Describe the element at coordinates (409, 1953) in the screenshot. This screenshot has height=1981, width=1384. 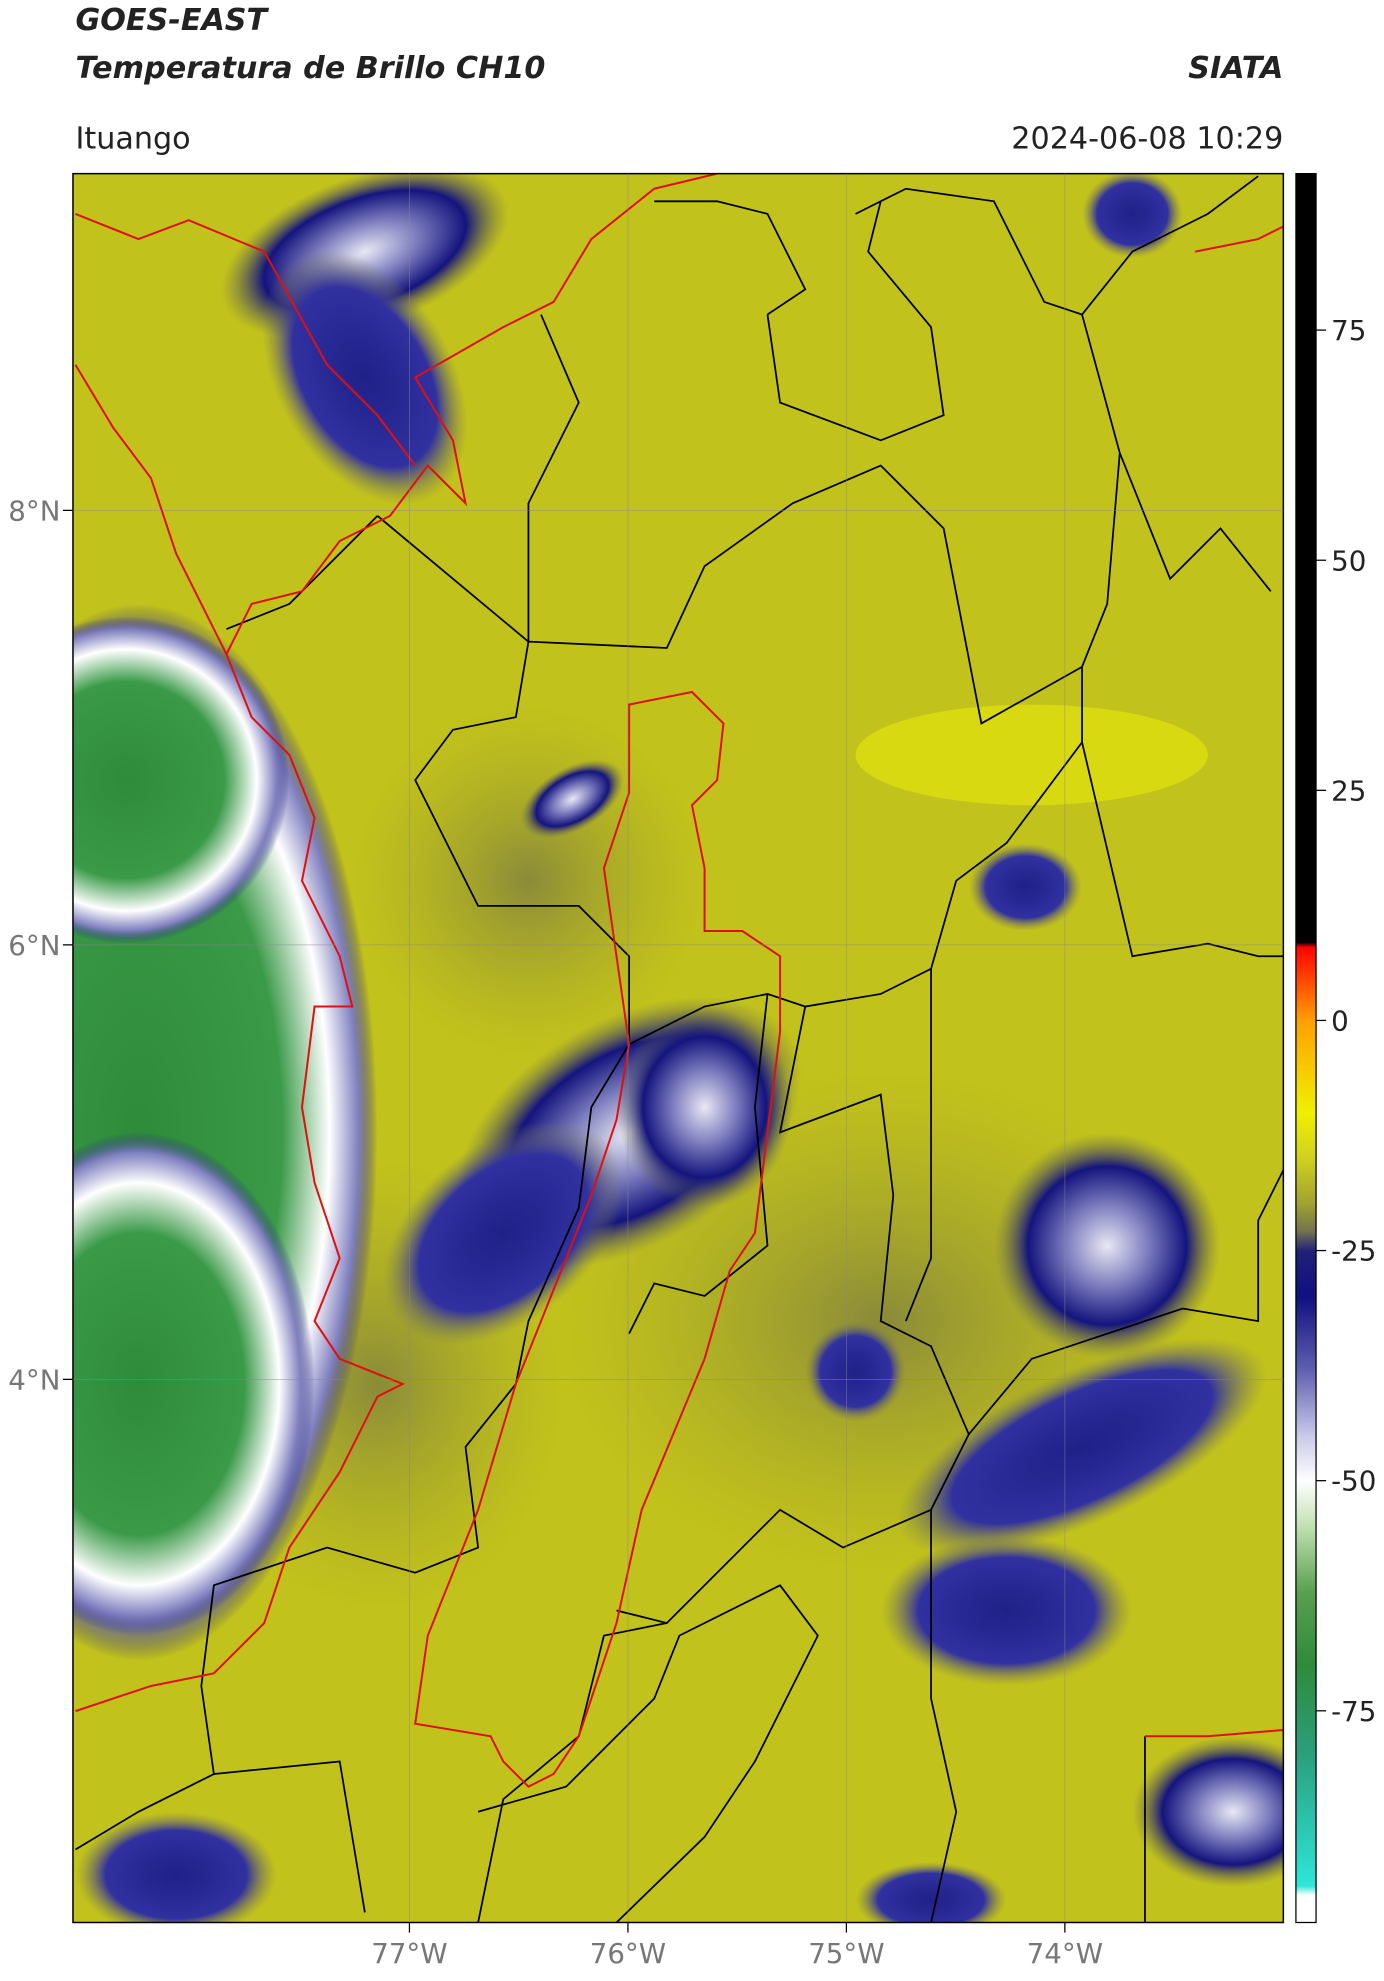
I see `x-tick-label: 77°W` at that location.